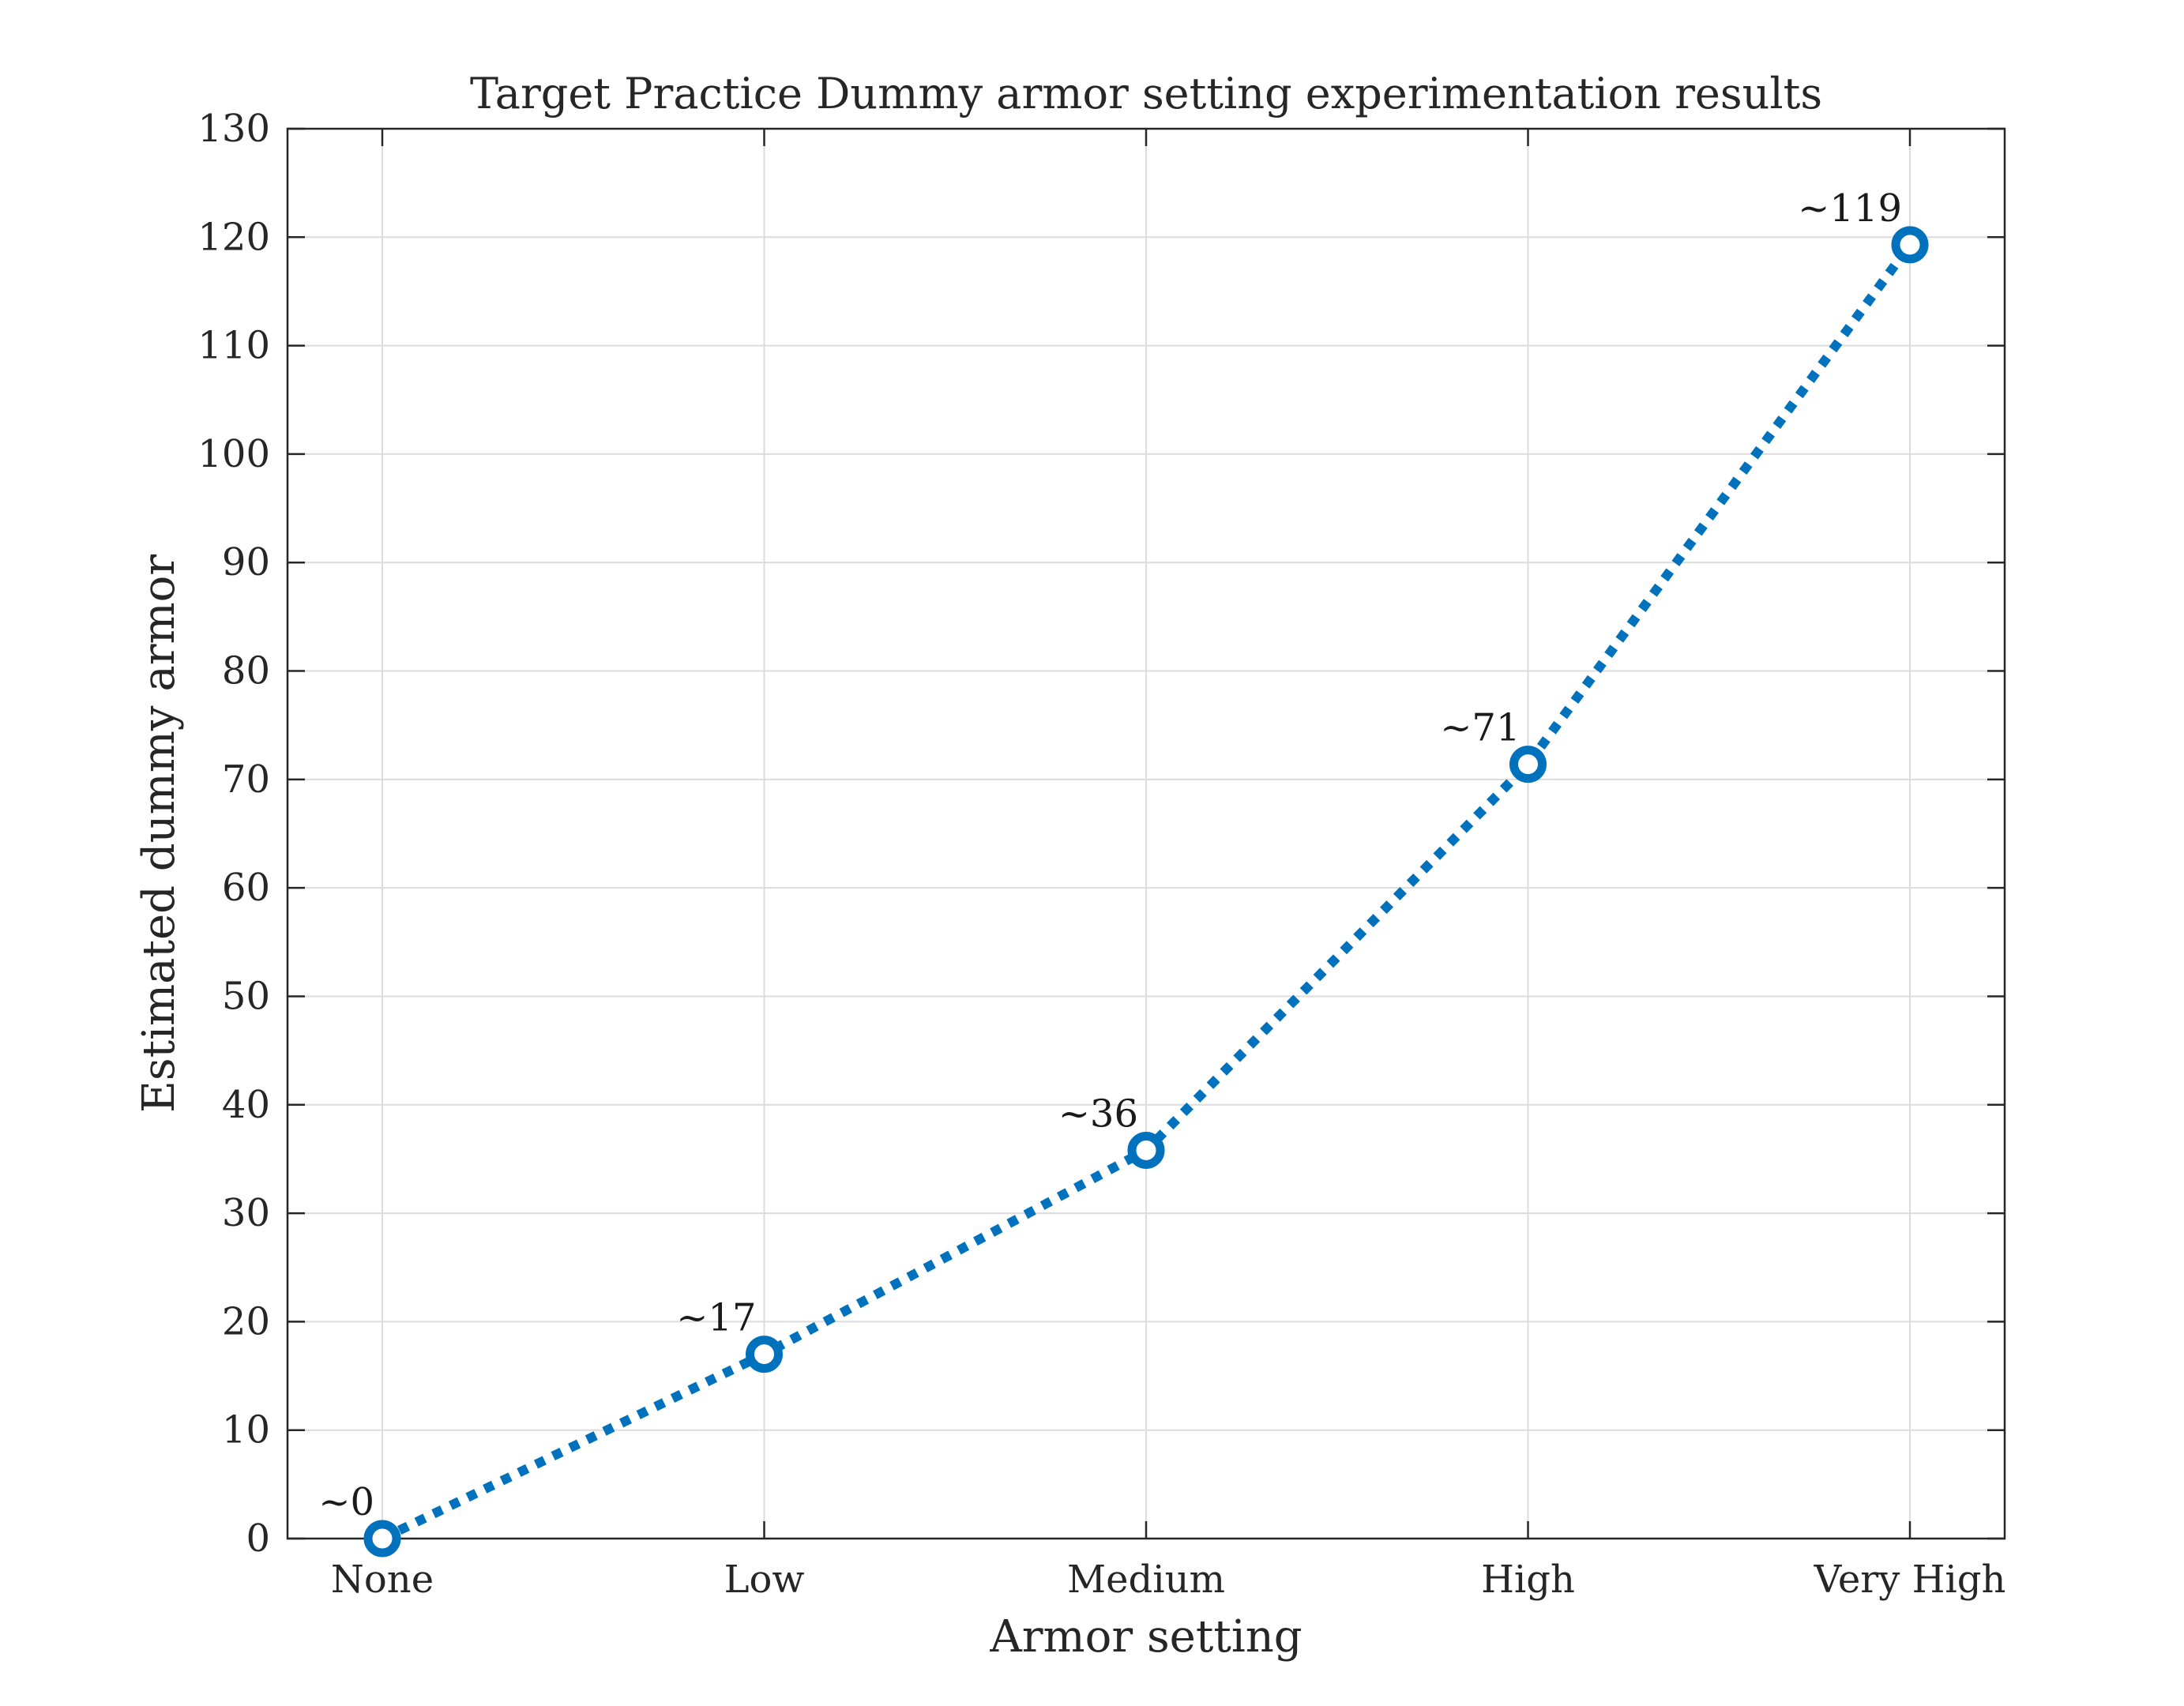  Describe the element at coordinates (1528, 1580) in the screenshot. I see `x-tick-label: High` at that location.